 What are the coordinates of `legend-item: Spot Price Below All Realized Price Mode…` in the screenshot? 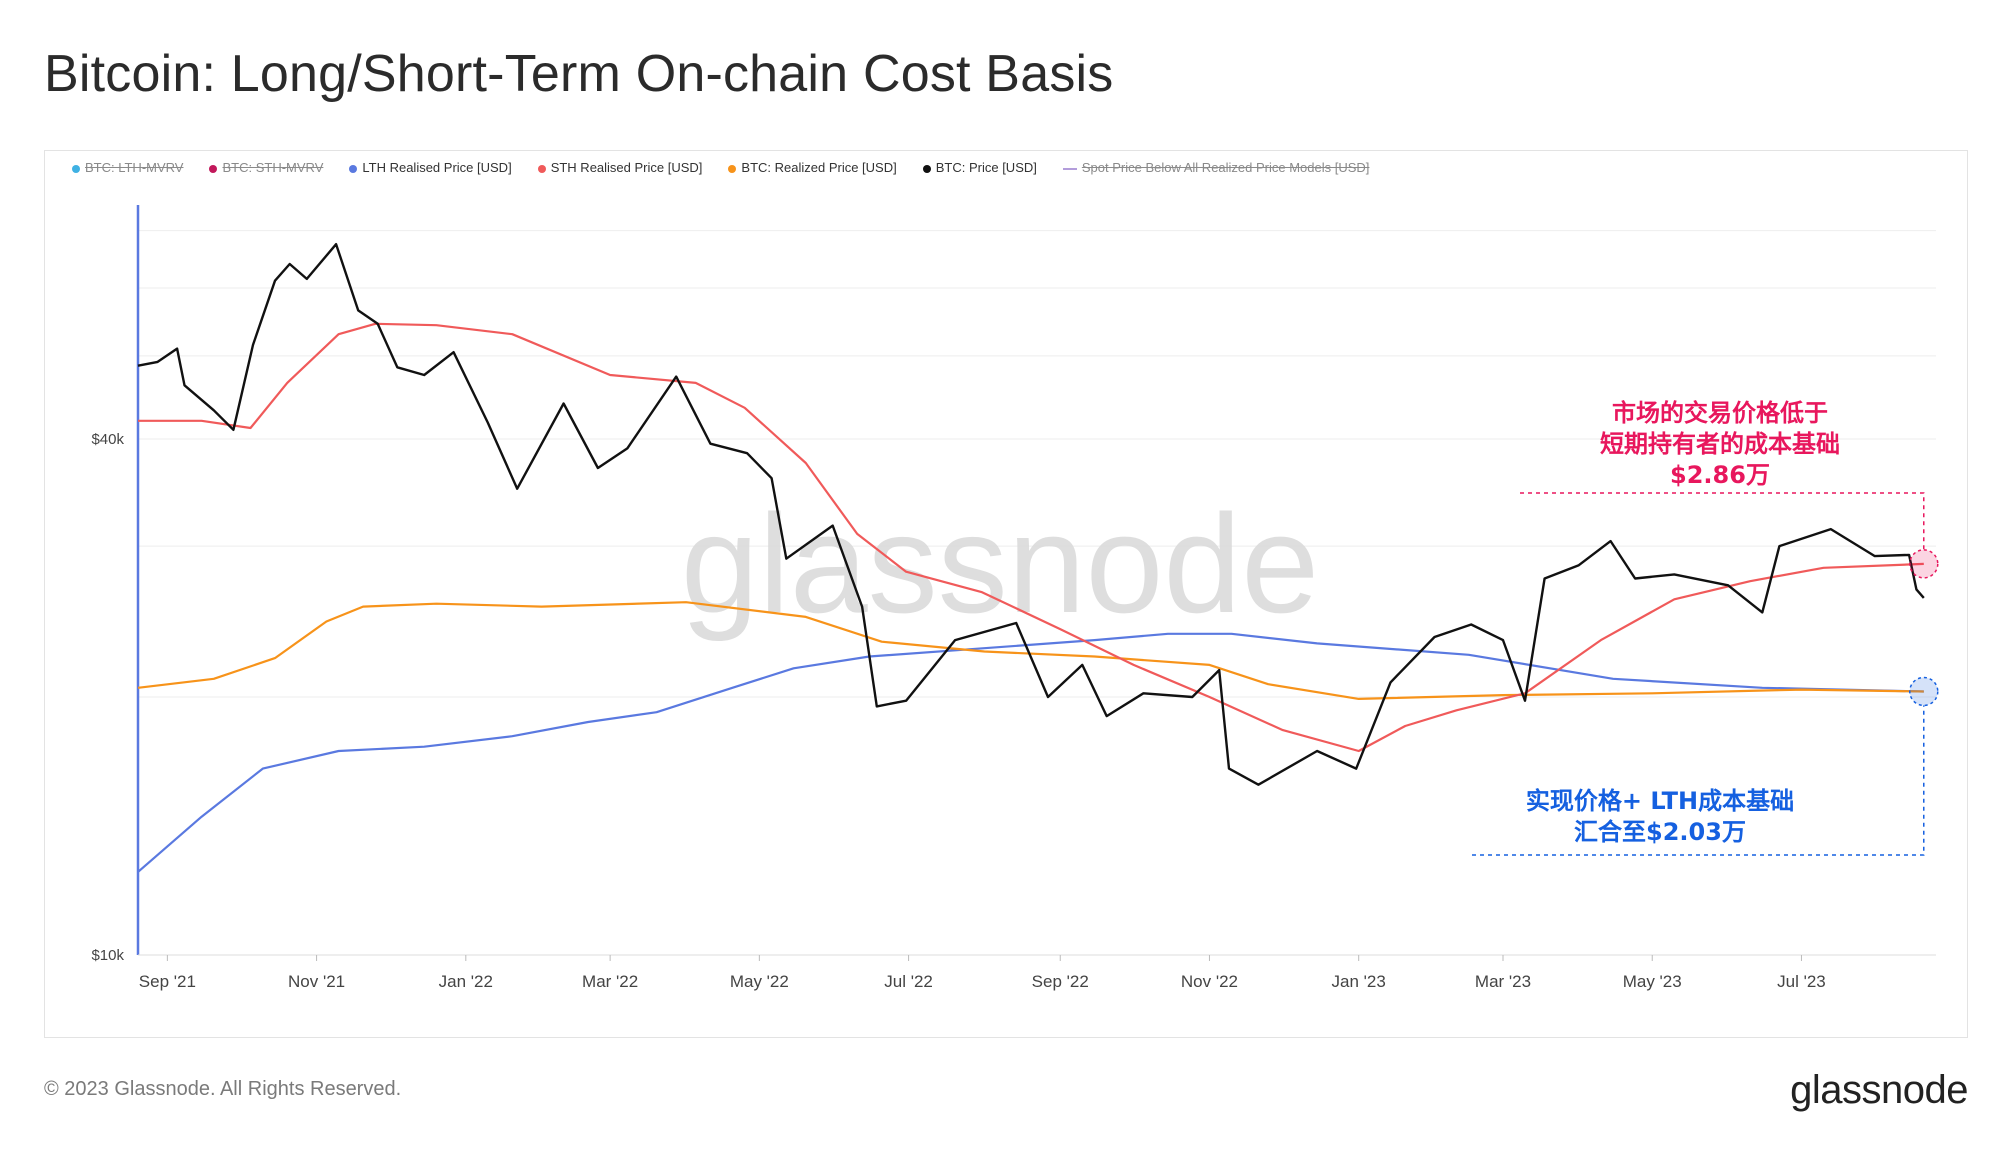 It's located at (1216, 167).